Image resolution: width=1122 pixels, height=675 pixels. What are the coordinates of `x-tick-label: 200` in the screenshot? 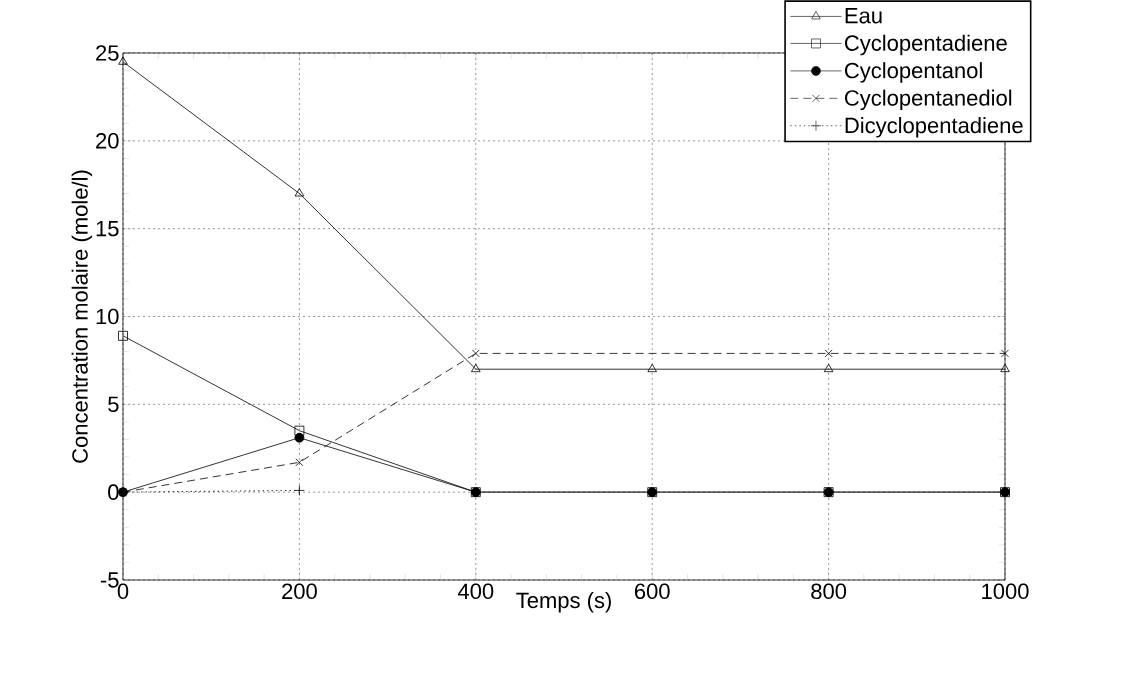 It's located at (299, 591).